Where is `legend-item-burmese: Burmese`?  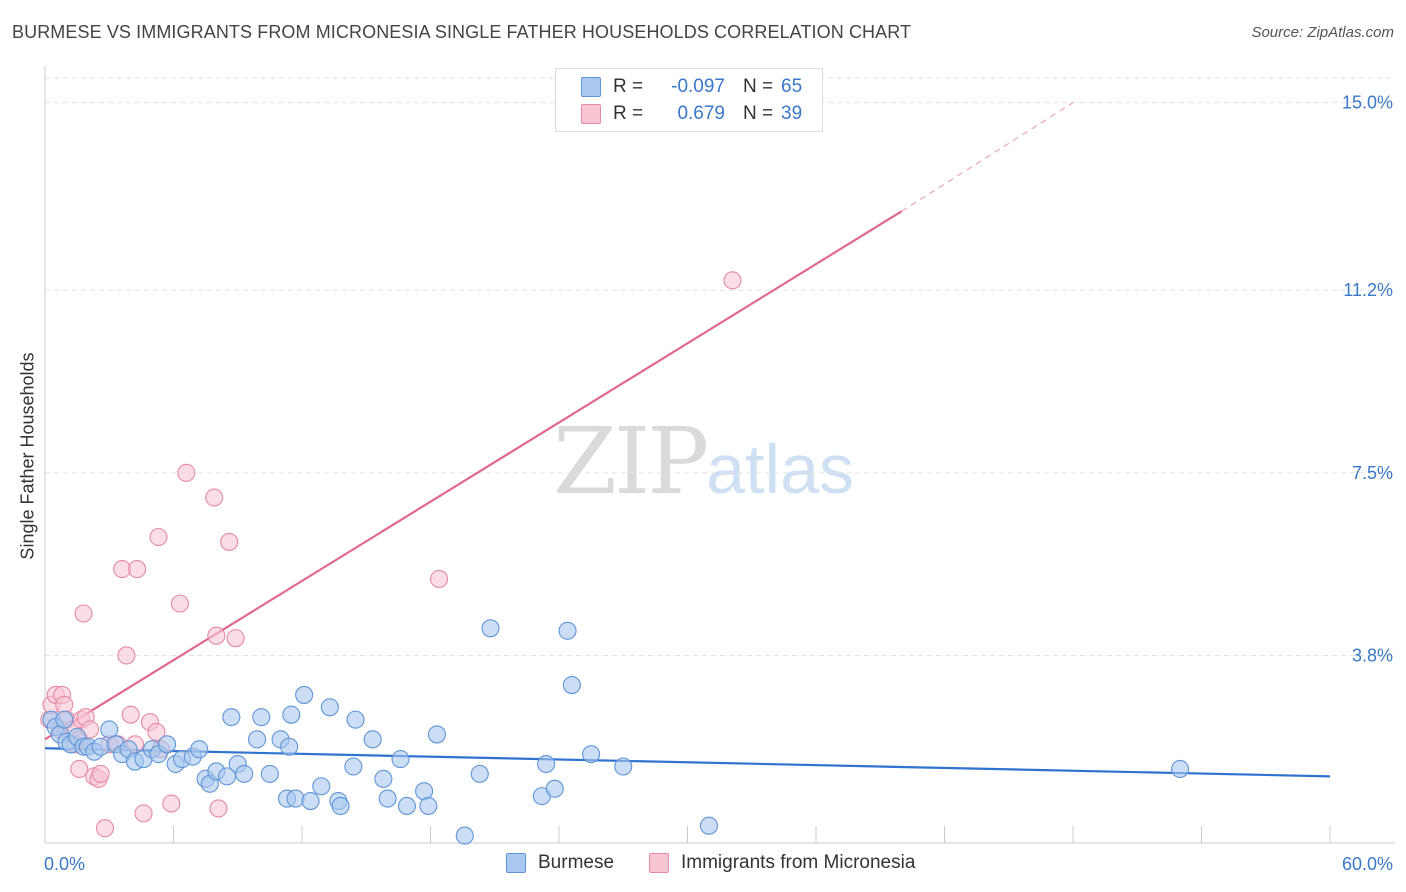
legend-item-burmese: Burmese is located at coordinates (560, 863).